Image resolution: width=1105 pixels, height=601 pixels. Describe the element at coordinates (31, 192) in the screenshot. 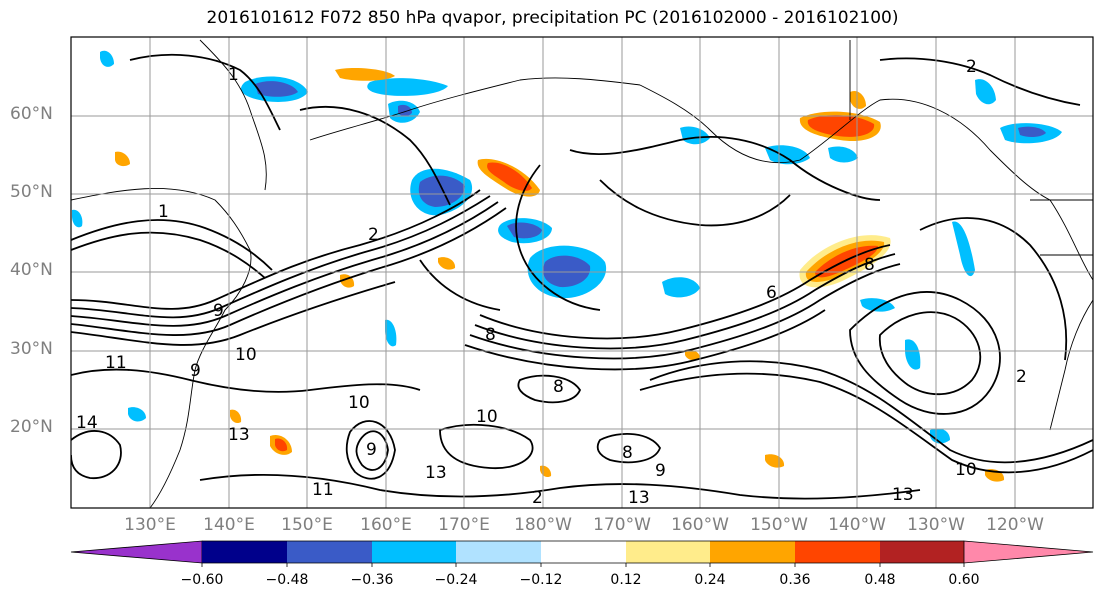

I see `lat-label-50n: 50°N` at that location.